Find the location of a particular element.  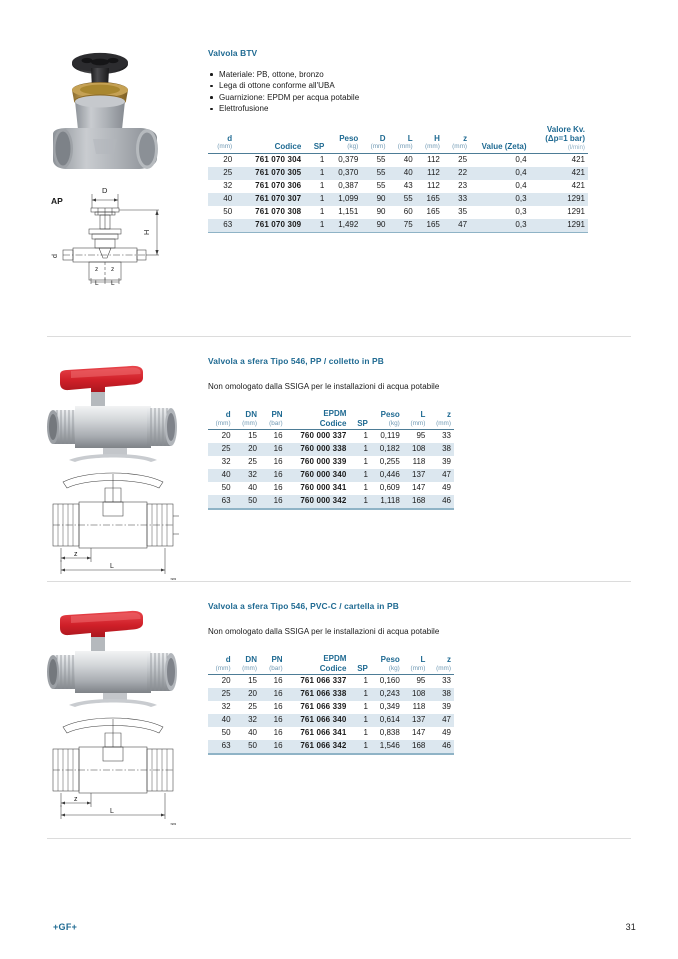

list-item: Materiale: PB, ottone, bronzo is located at coordinates (423, 74).